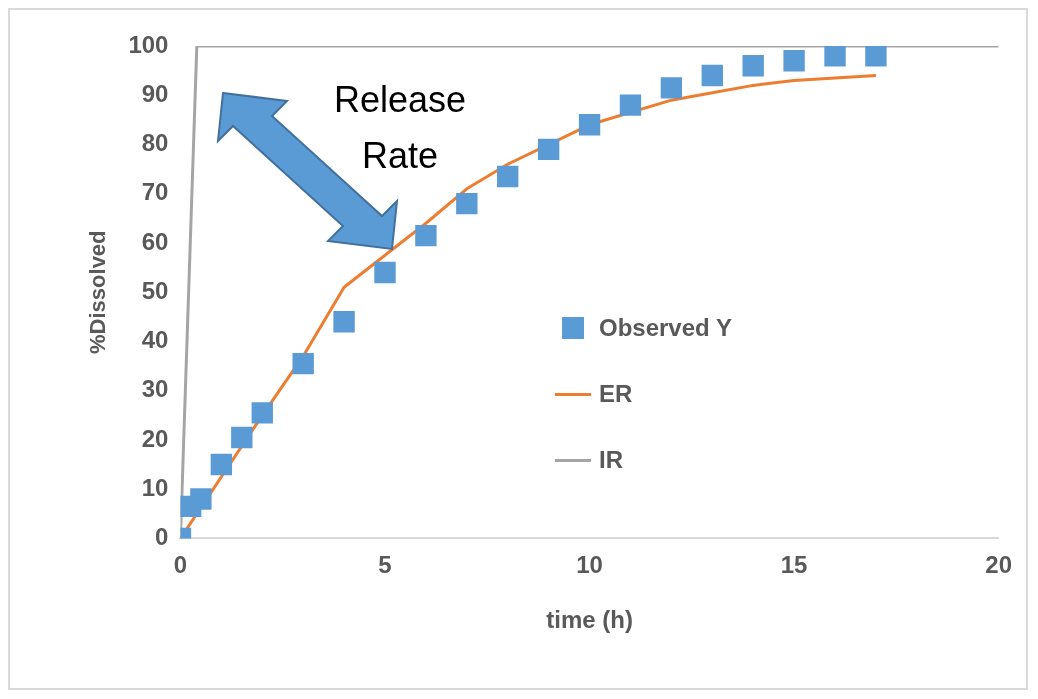 The width and height of the screenshot is (1038, 699). What do you see at coordinates (162, 537) in the screenshot?
I see `y-tick-label: 0` at bounding box center [162, 537].